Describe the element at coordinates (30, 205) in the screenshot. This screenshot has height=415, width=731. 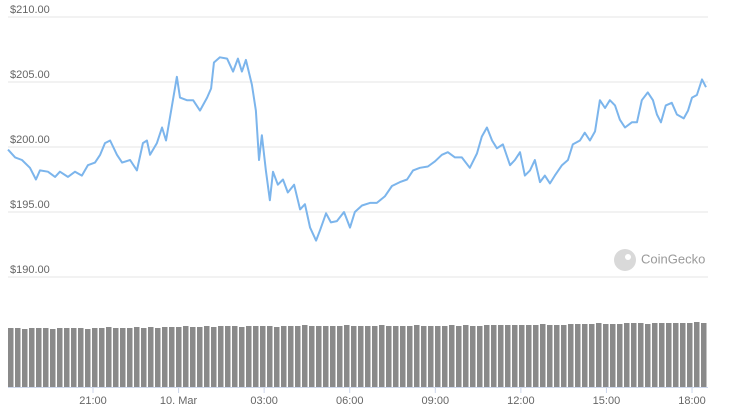
I see `y-tick-label: $195.00` at that location.